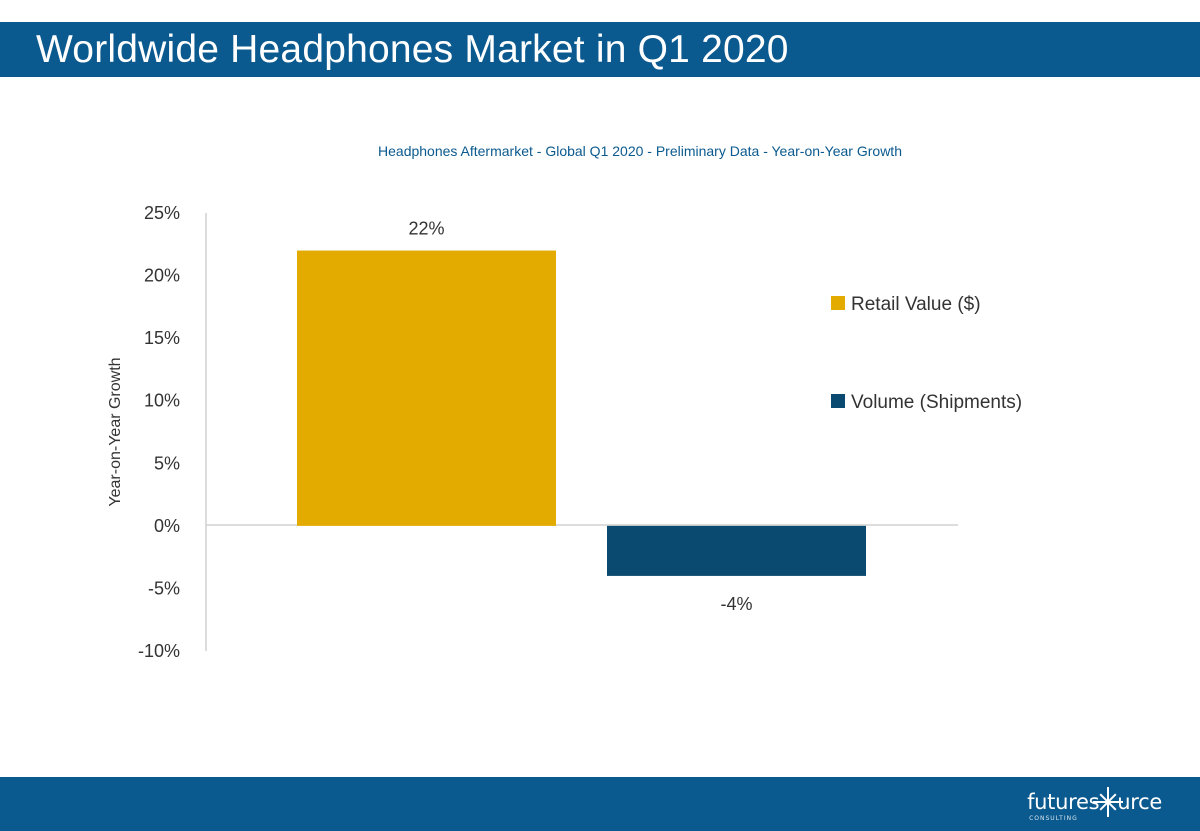  Describe the element at coordinates (916, 304) in the screenshot. I see `legend-label: Retail Value ($)` at that location.